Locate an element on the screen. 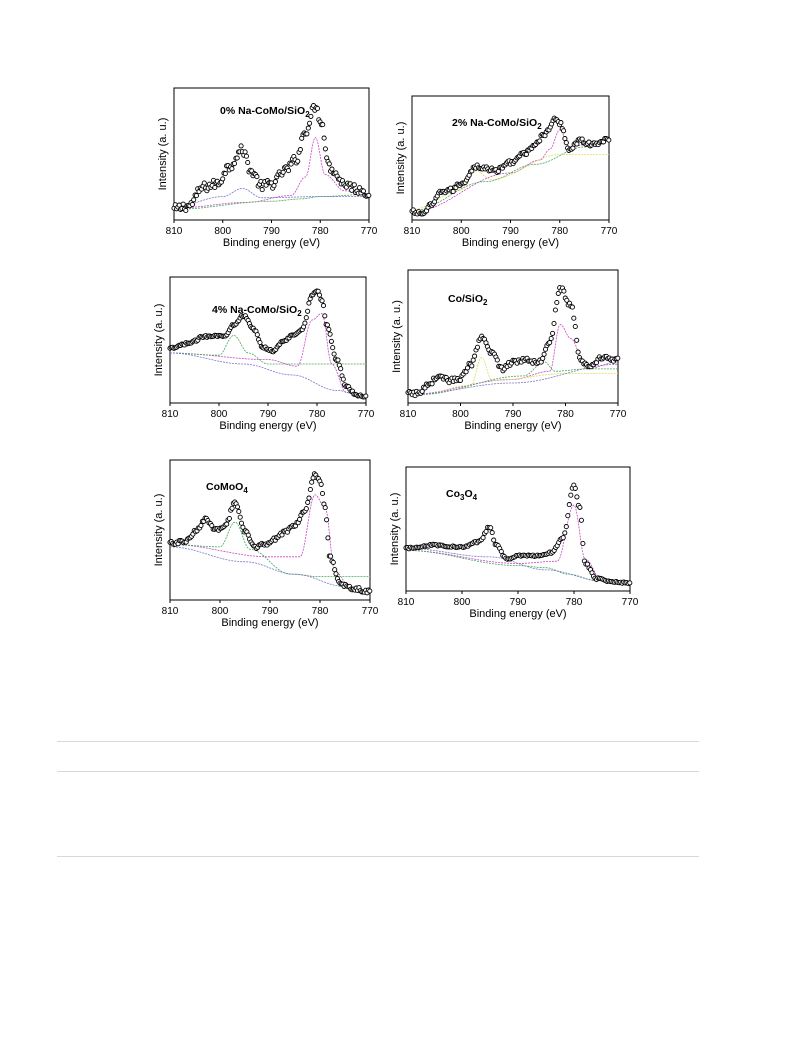 The height and width of the screenshot is (1059, 789). plot-frame is located at coordinates (510, 158).